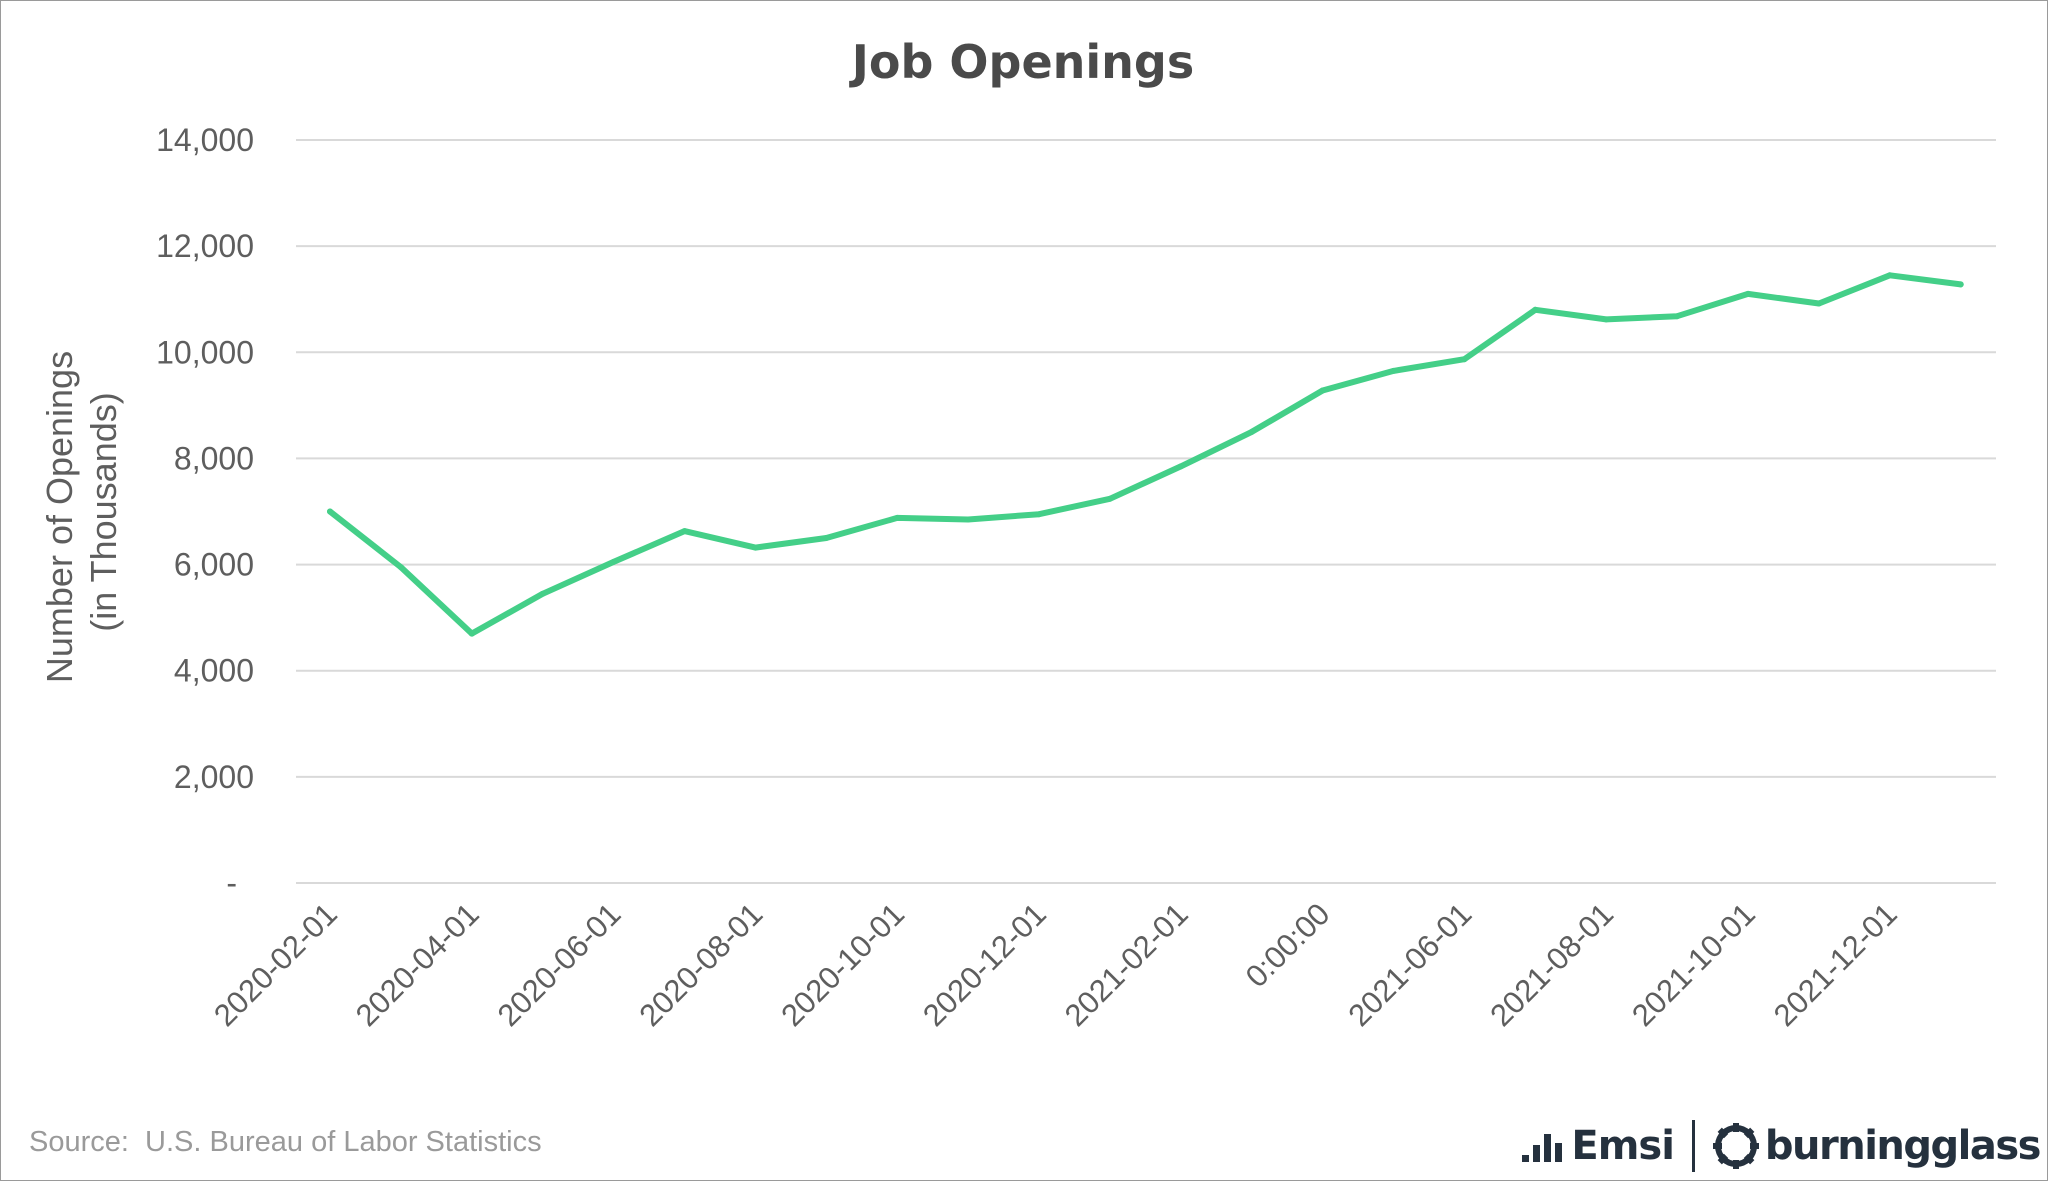 This screenshot has width=2048, height=1181. What do you see at coordinates (700, 964) in the screenshot?
I see `x-tick-label: 2020-08-01` at bounding box center [700, 964].